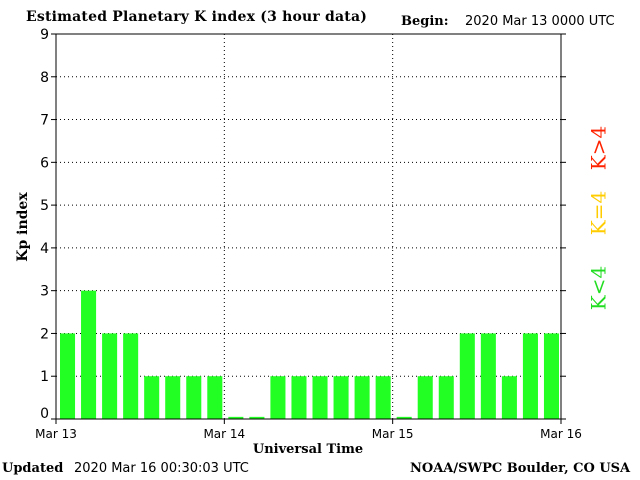 The height and width of the screenshot is (480, 640). Describe the element at coordinates (44, 163) in the screenshot. I see `y-tick-label: 6` at that location.